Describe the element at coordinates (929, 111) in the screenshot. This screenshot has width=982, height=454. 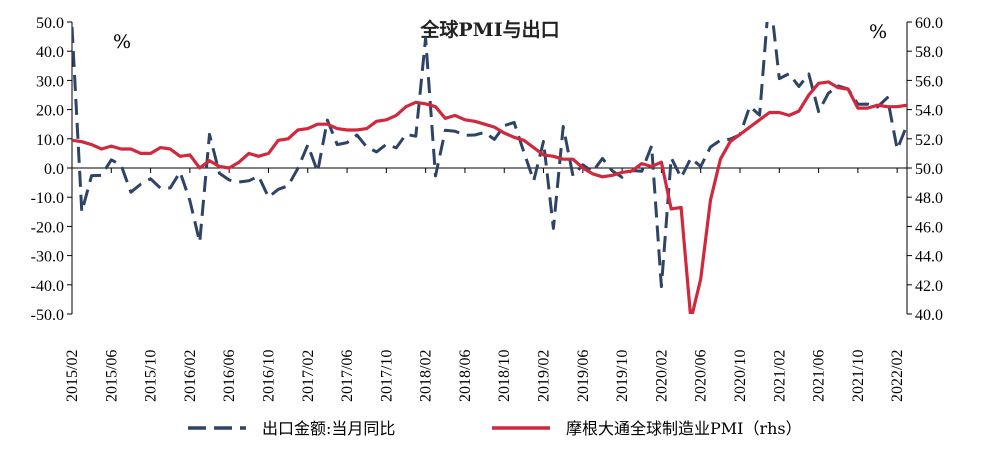
I see `right-tick-label: 54.0` at that location.